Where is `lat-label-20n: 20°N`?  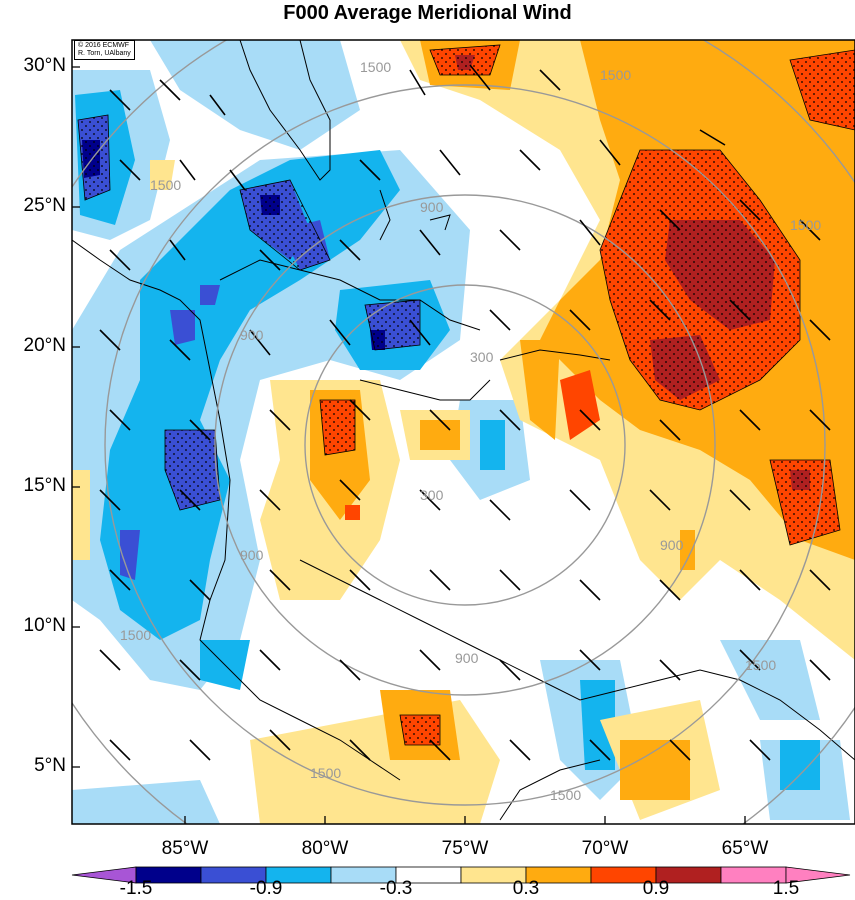
lat-label-20n: 20°N is located at coordinates (44, 345).